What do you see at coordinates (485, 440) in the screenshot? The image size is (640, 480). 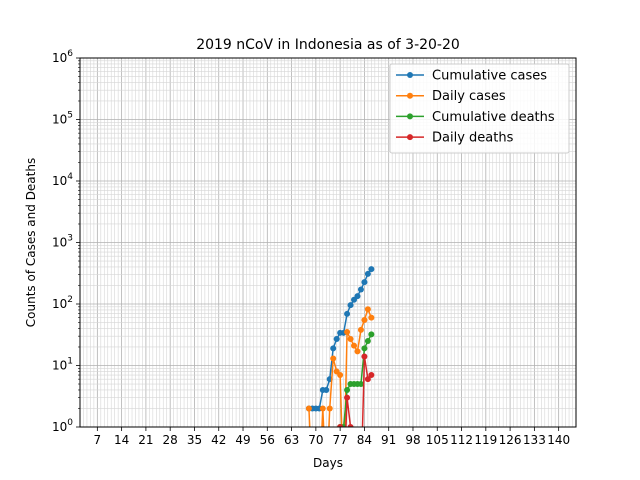 I see `x-tick-label: 119` at bounding box center [485, 440].